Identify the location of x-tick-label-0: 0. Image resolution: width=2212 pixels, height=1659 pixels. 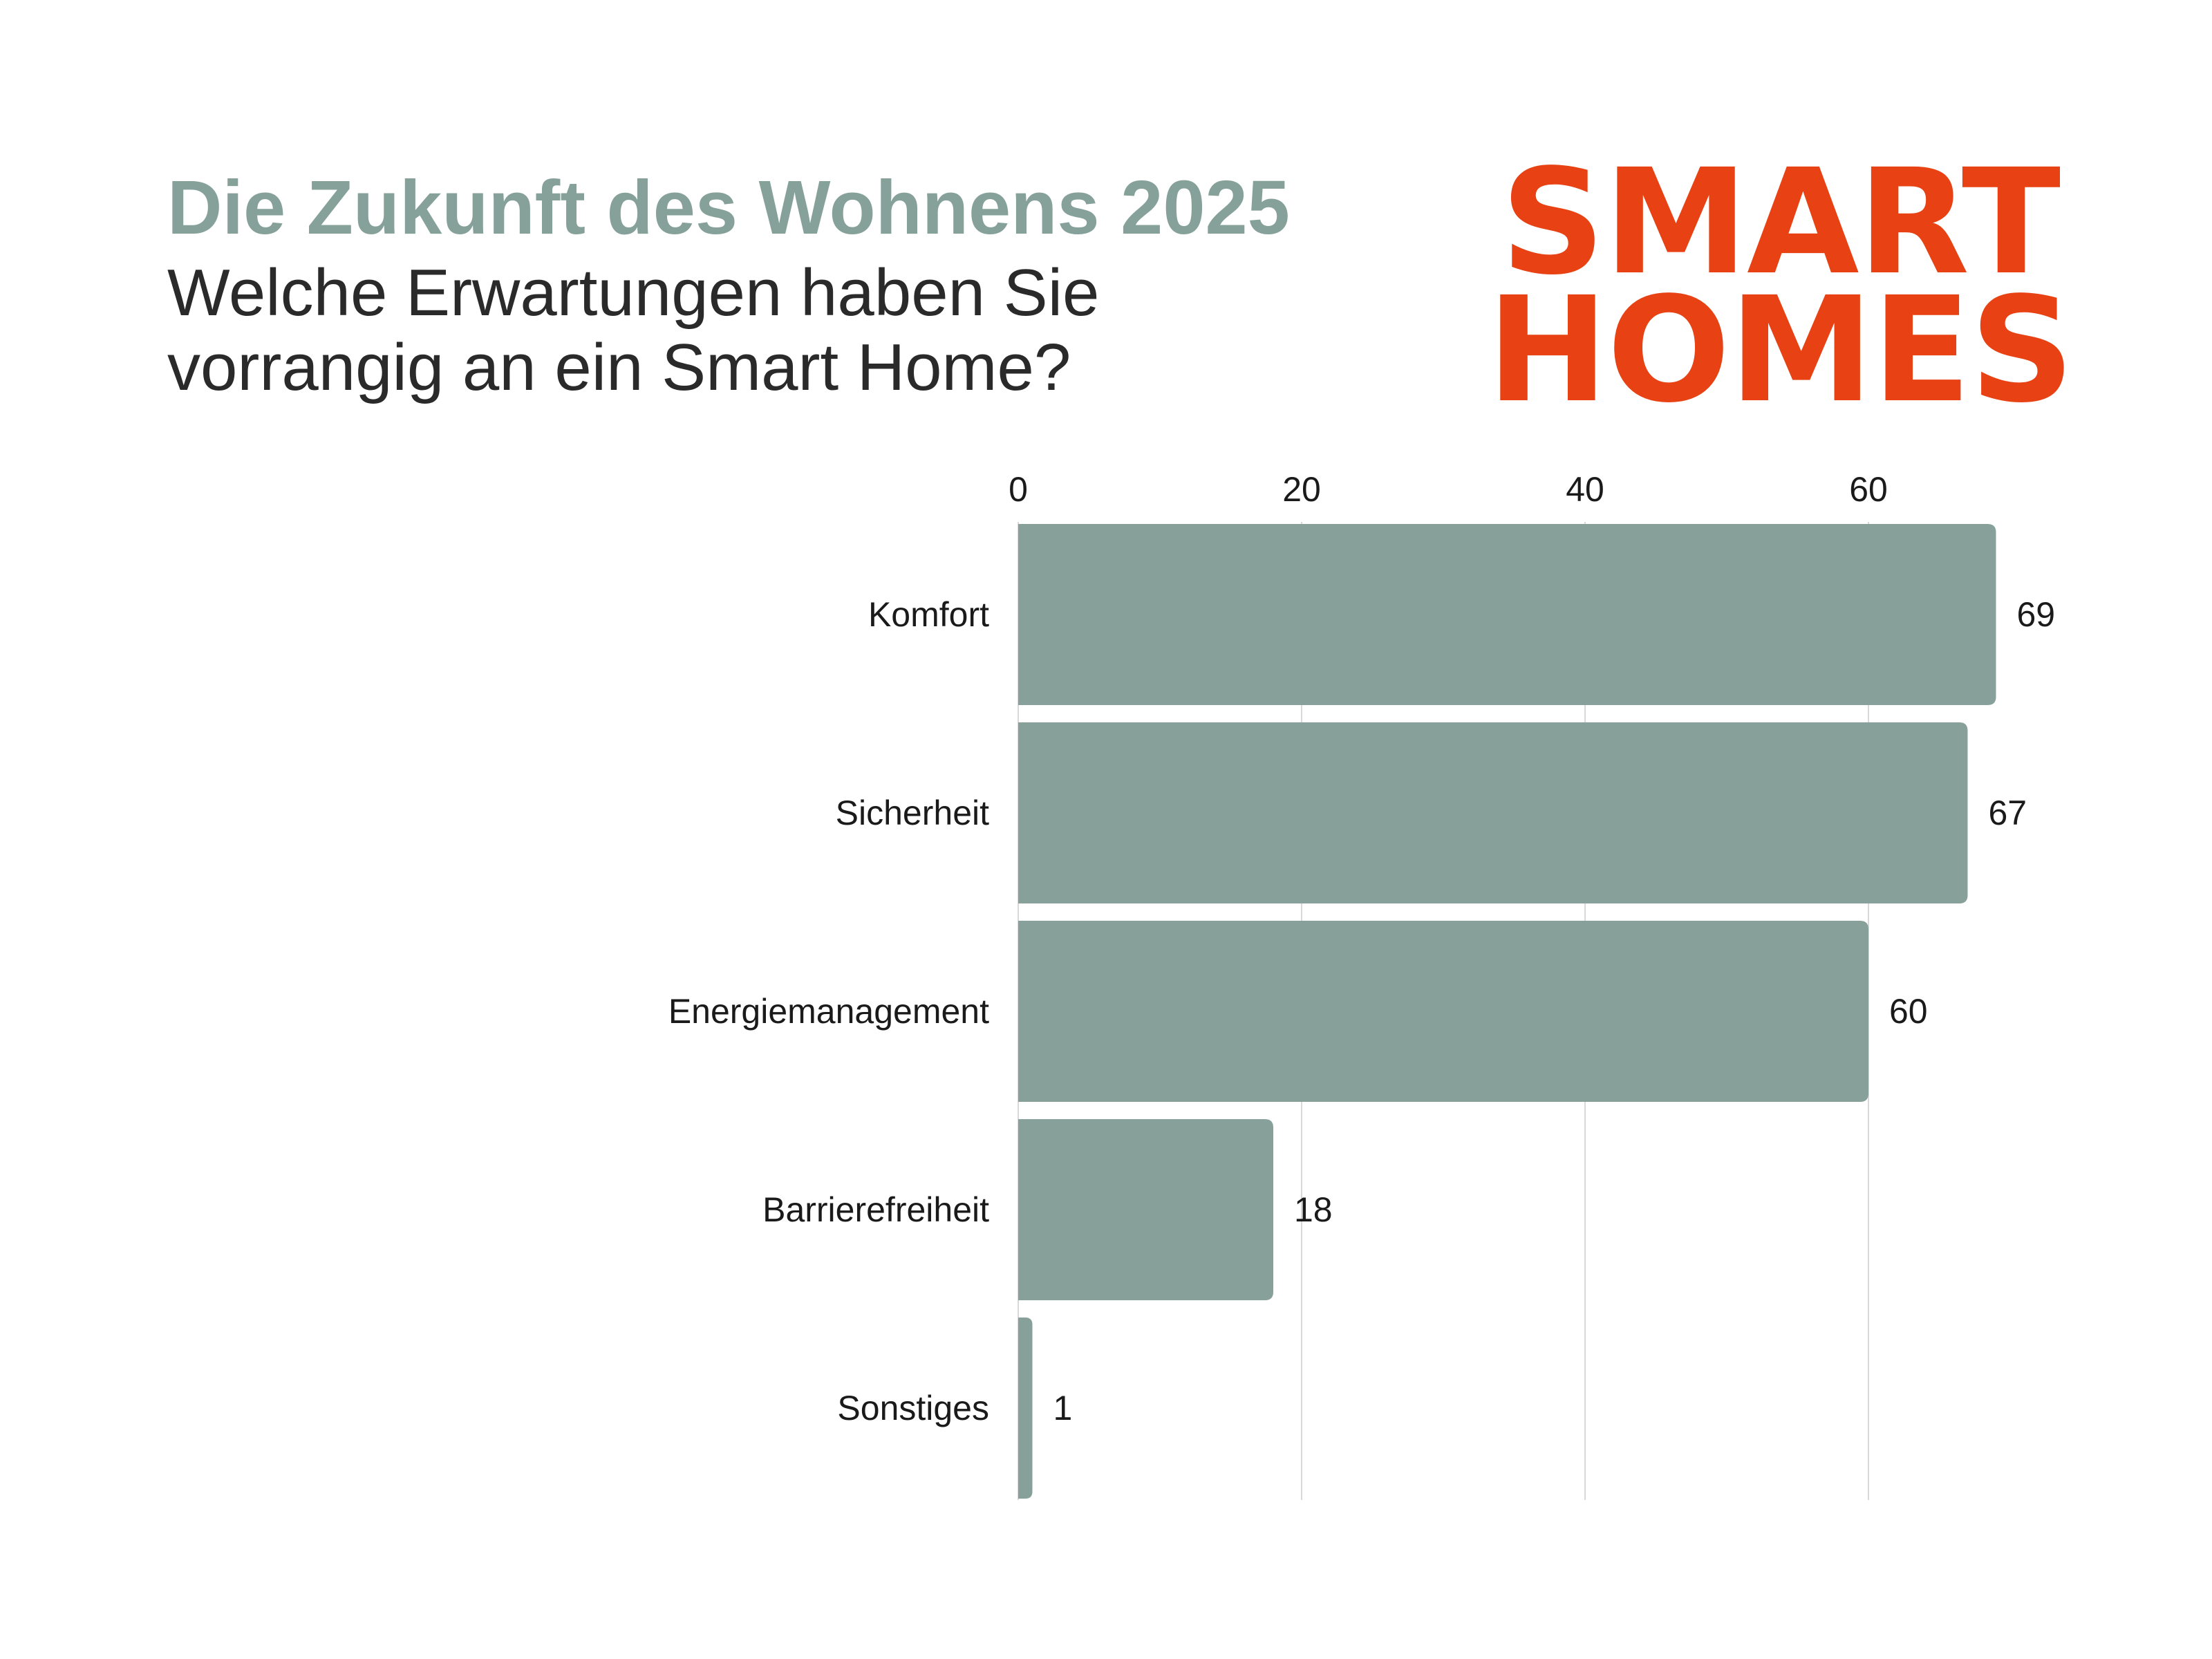
(1018, 489).